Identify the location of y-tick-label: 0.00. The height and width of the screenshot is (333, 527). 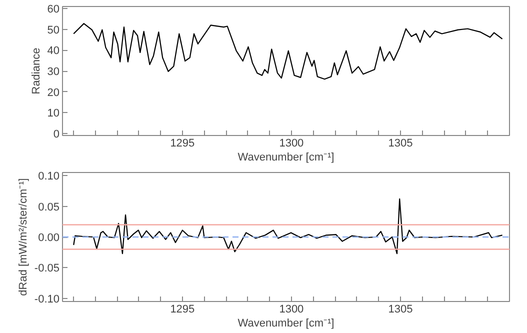
(49, 238).